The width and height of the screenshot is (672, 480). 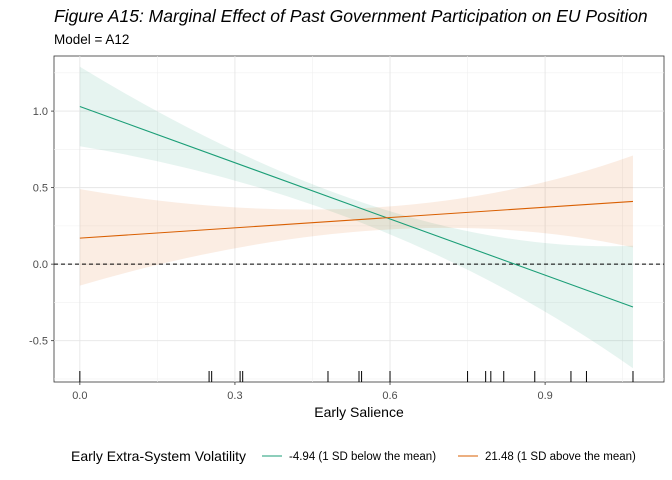 I want to click on legend-label-2: 21.48 (1 SD above the mean), so click(x=560, y=457).